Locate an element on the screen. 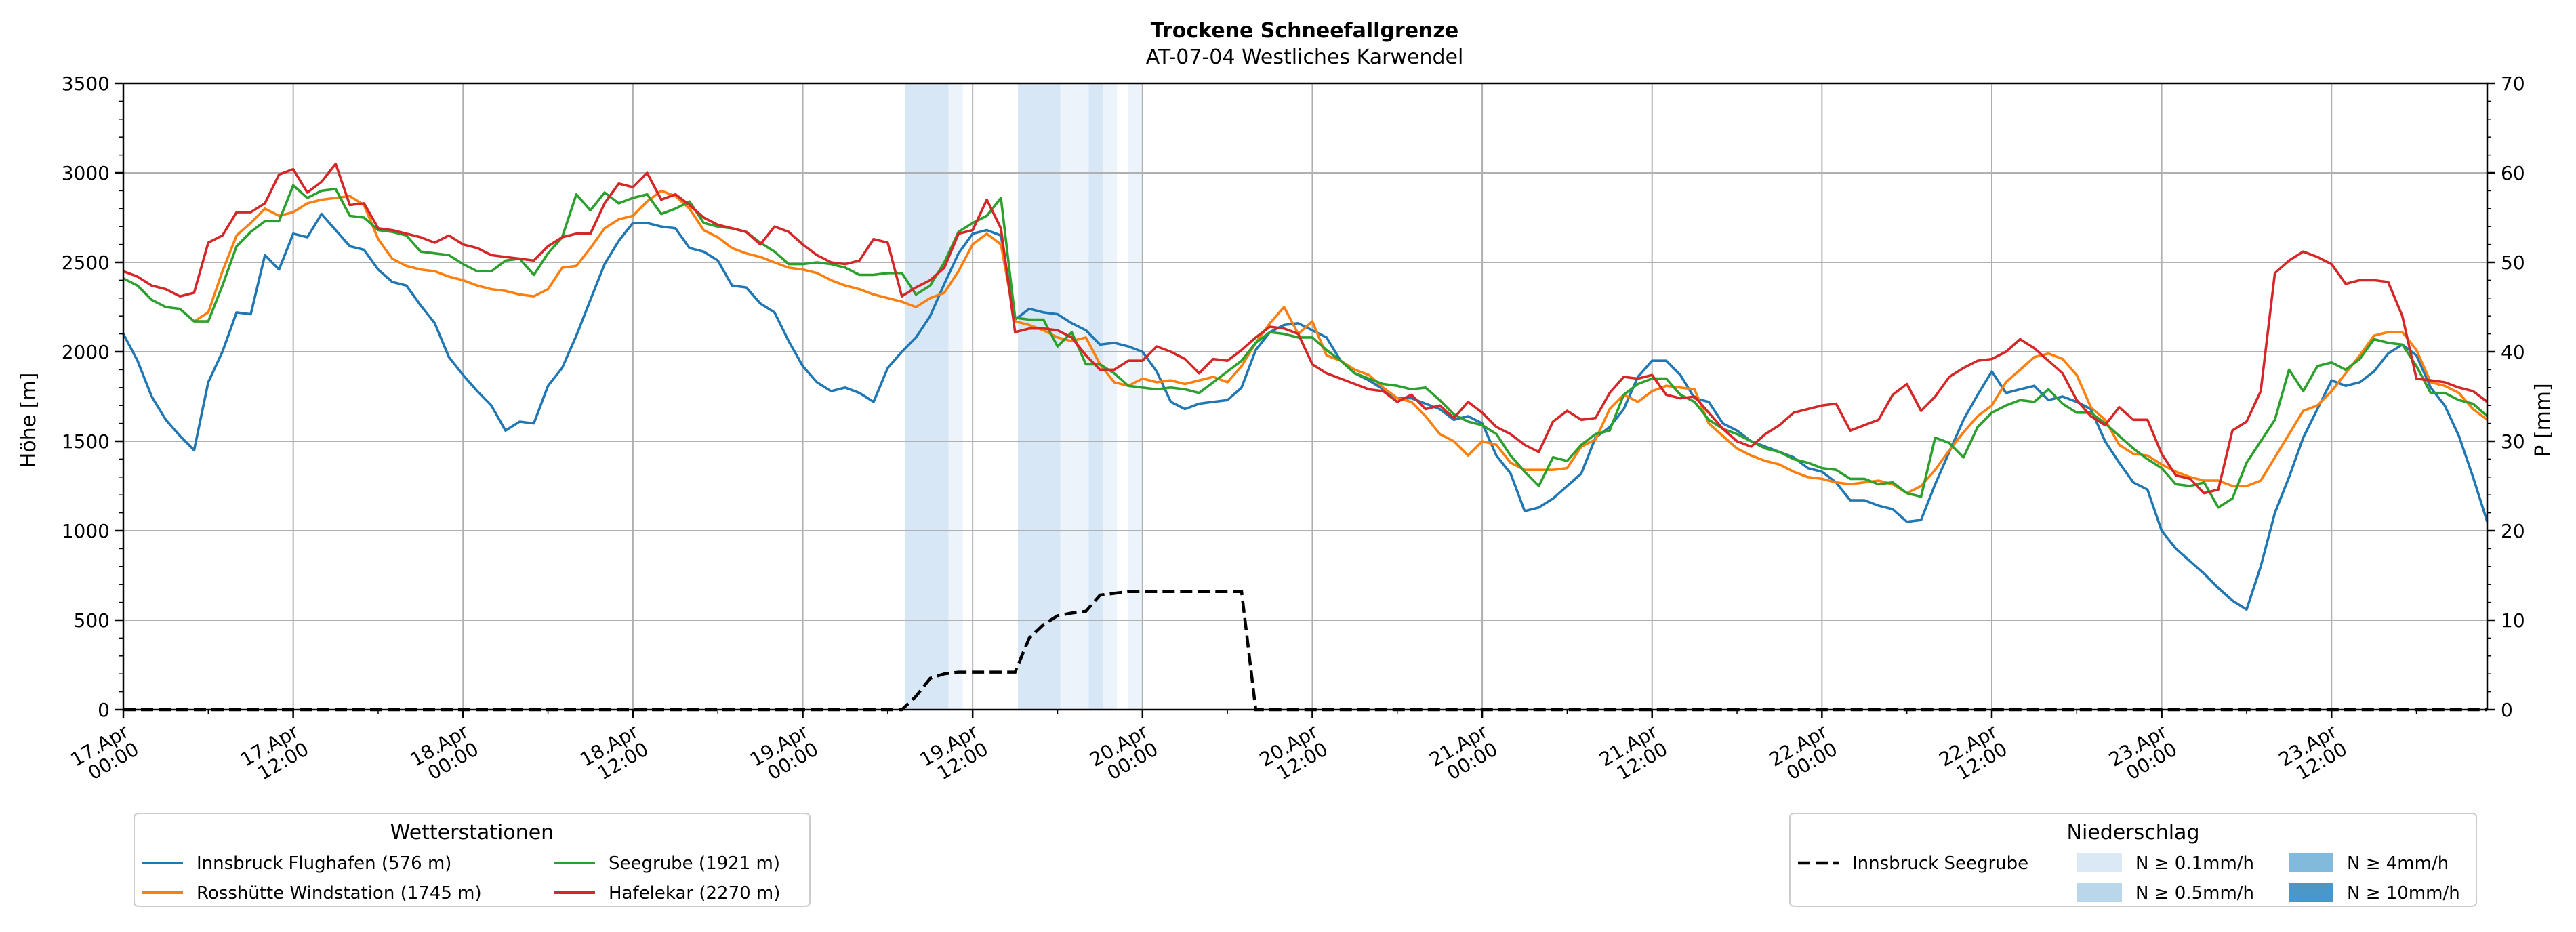  x-tick-label-120: 22.Apr00:00 is located at coordinates (1803, 754).